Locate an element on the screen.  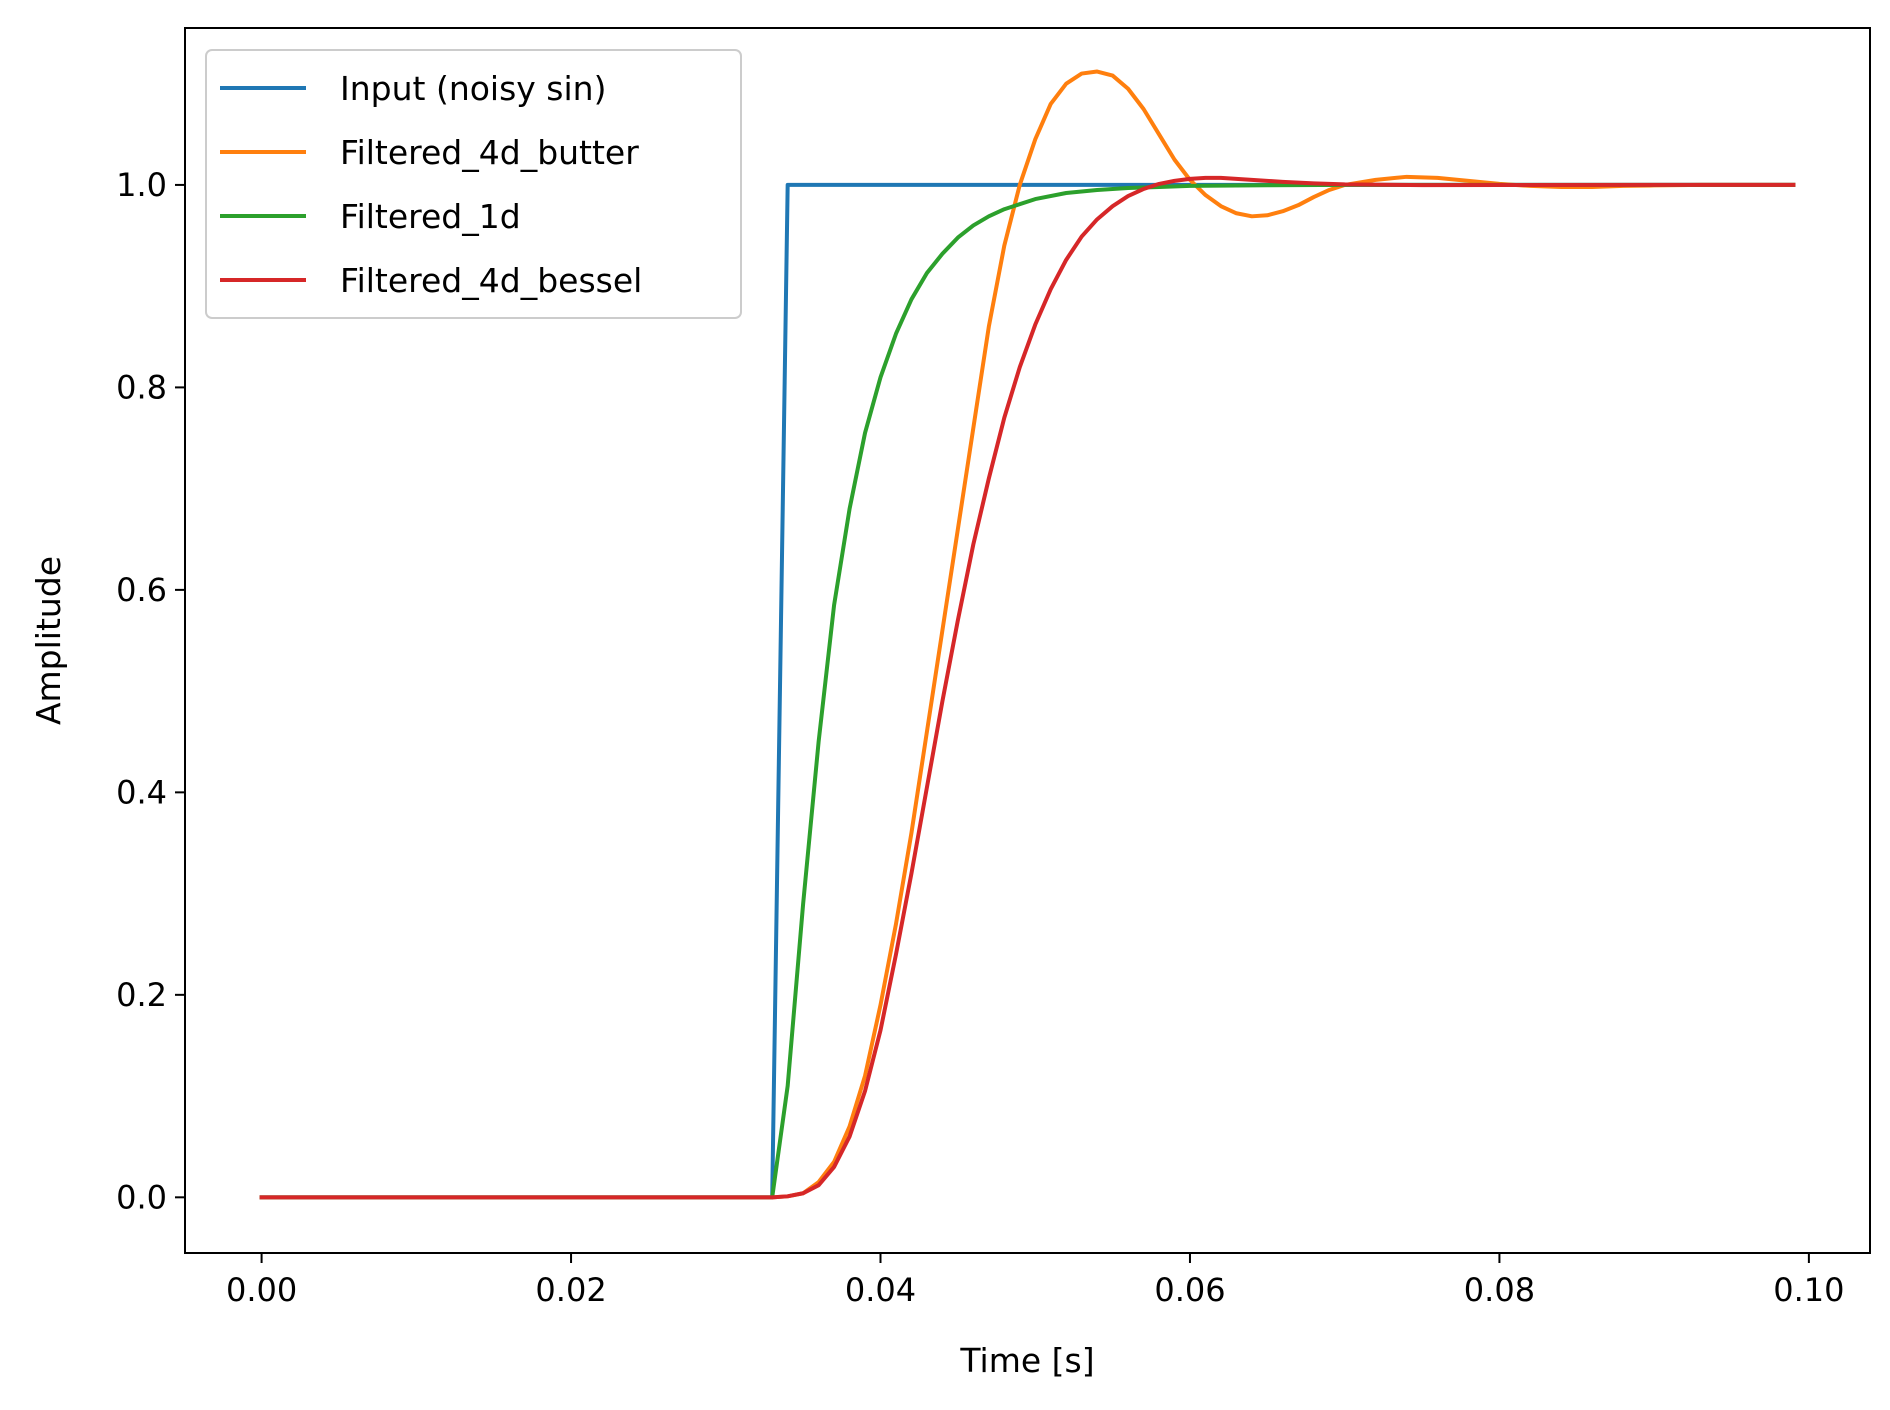
x-tick-label: 0.00 is located at coordinates (261, 1290).